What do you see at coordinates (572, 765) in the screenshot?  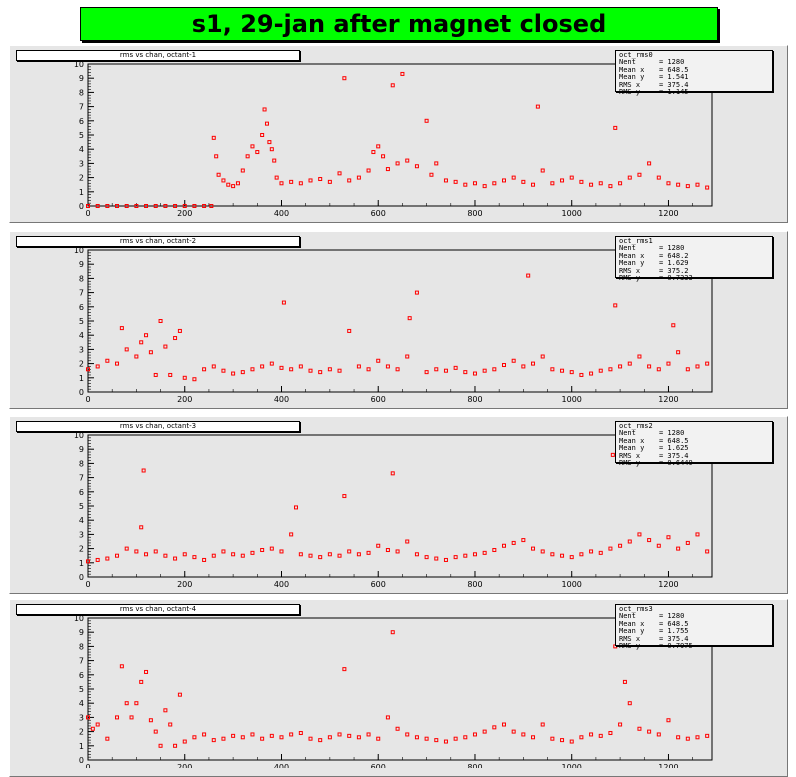 I see `x-tick-label: 1000` at bounding box center [572, 765].